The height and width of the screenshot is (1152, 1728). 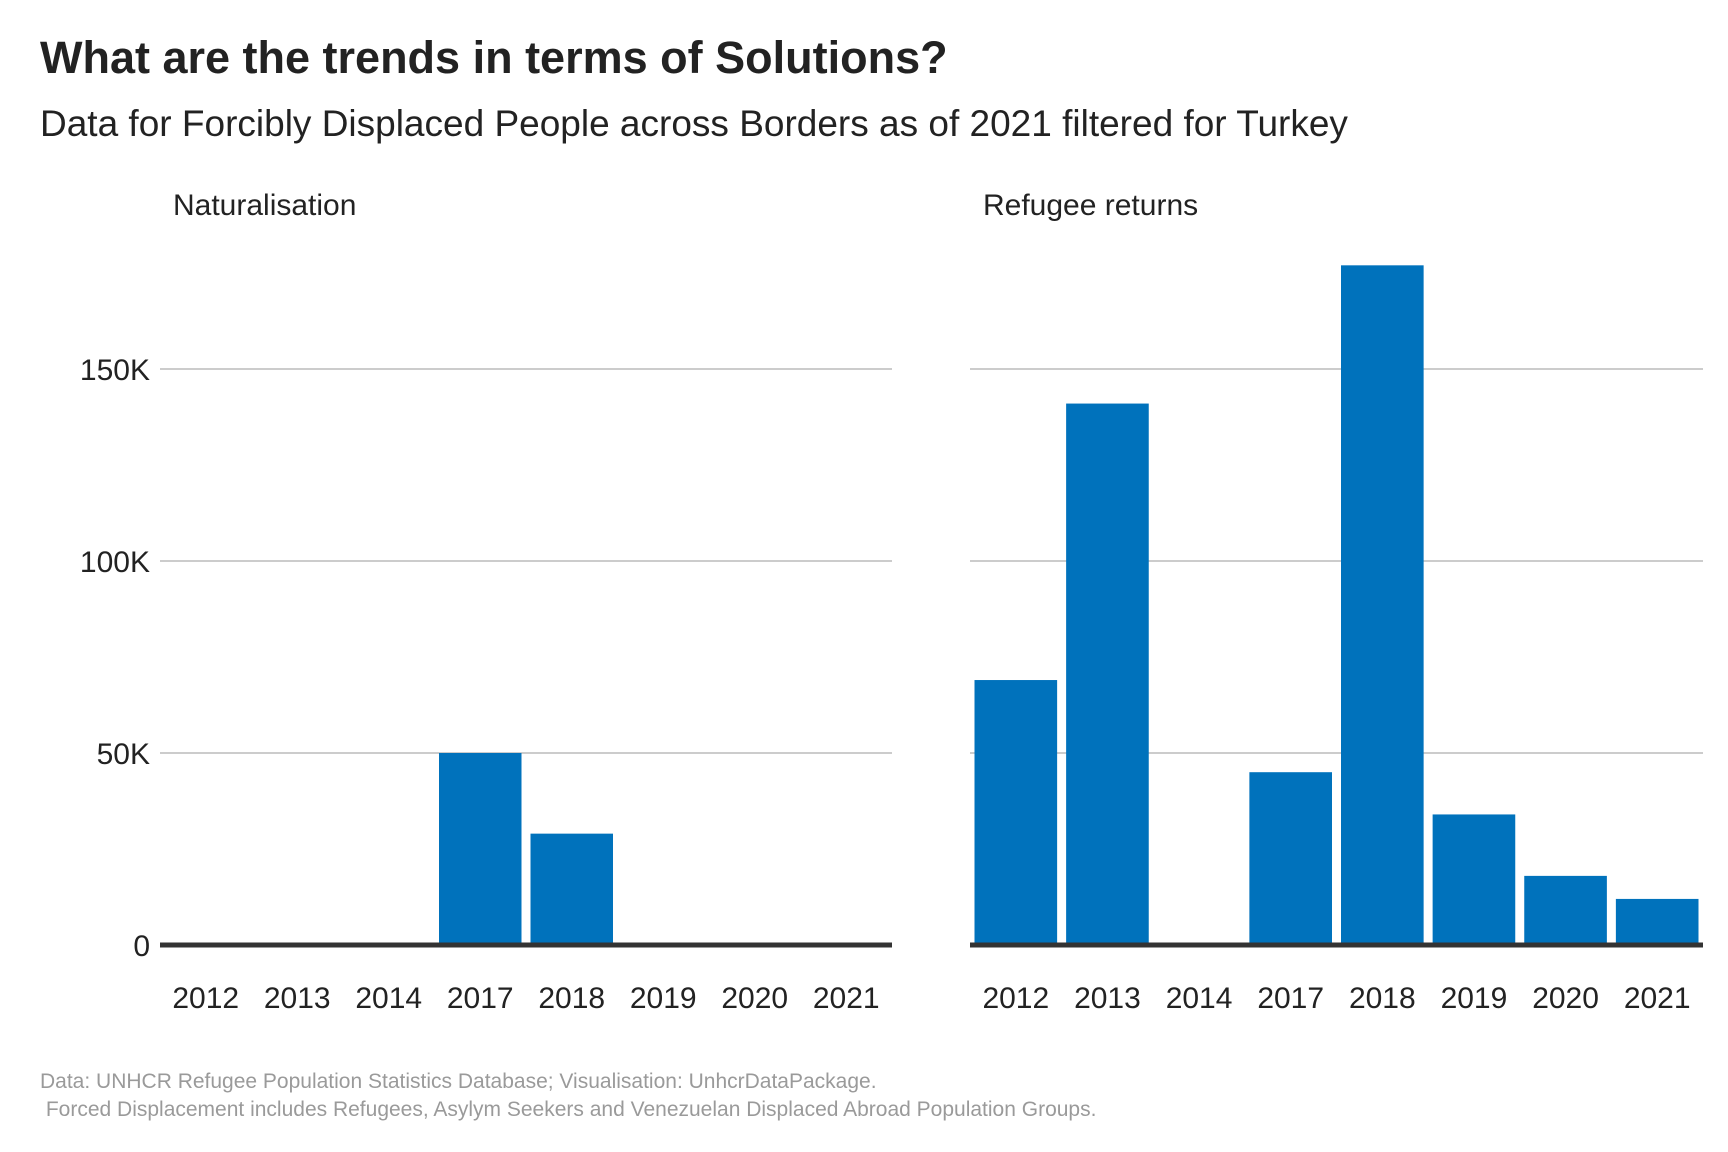 I want to click on y-axis-ticks: 0 50K 100K 150K, so click(x=115, y=658).